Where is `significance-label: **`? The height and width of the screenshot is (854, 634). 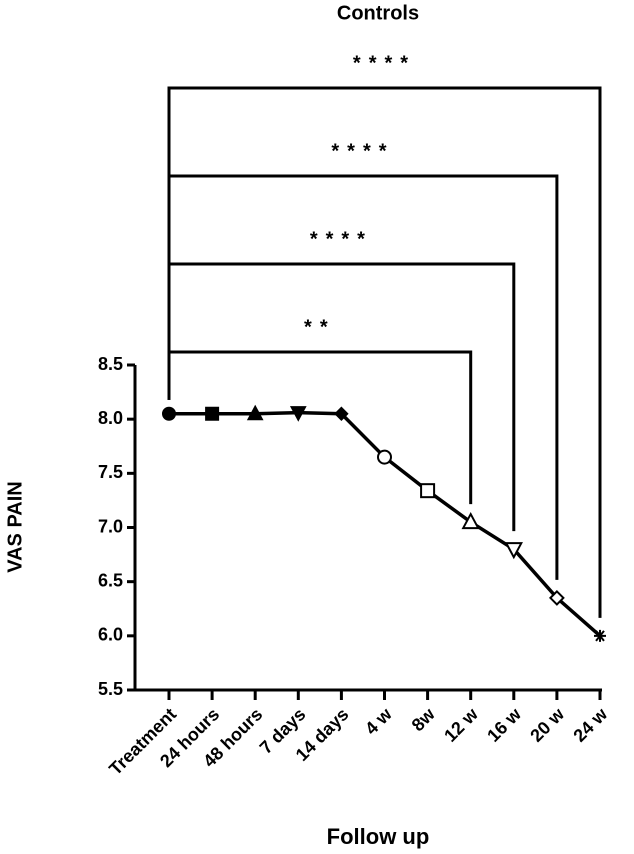 significance-label: ** is located at coordinates (320, 327).